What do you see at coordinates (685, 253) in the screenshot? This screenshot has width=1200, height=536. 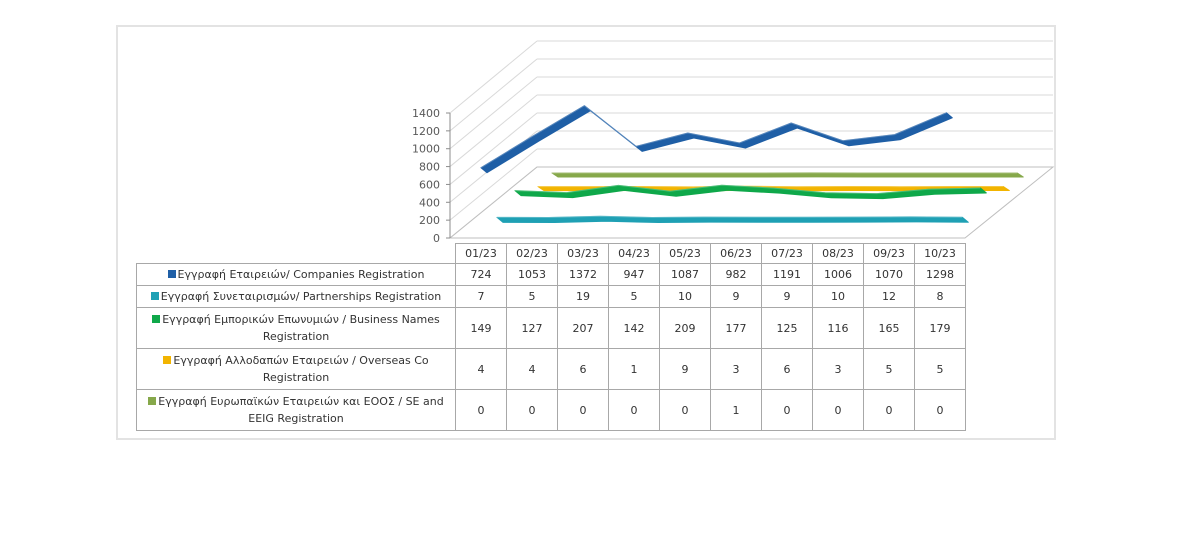 I see `x-tick-label: 05/23` at bounding box center [685, 253].